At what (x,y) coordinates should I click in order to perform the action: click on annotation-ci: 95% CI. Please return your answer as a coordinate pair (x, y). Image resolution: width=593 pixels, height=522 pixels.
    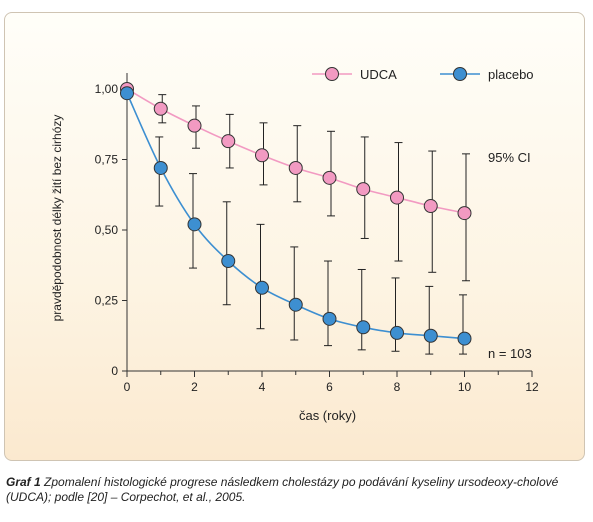
    Looking at the image, I should click on (509, 157).